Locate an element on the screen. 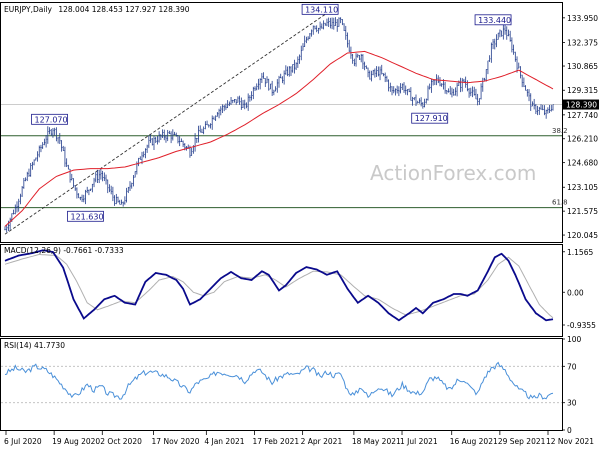 The height and width of the screenshot is (450, 600). macd-y-tick-label: 0.00 is located at coordinates (575, 292).